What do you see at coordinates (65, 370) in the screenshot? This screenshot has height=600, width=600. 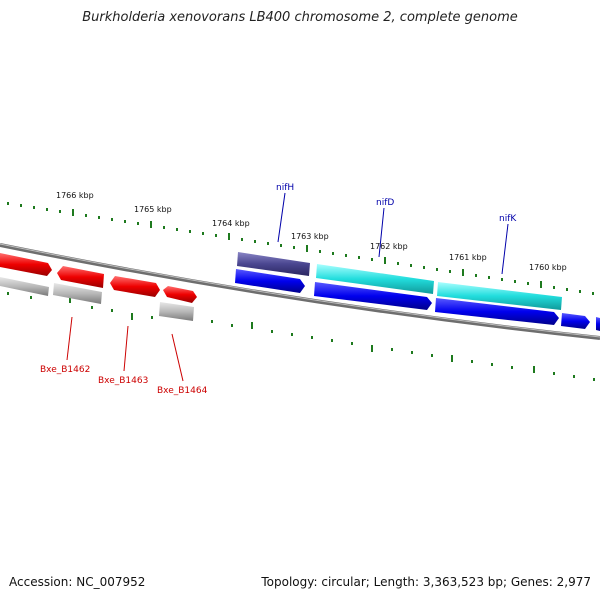 I see `gene-label-bxe-b1462: Bxe_B1462` at bounding box center [65, 370].